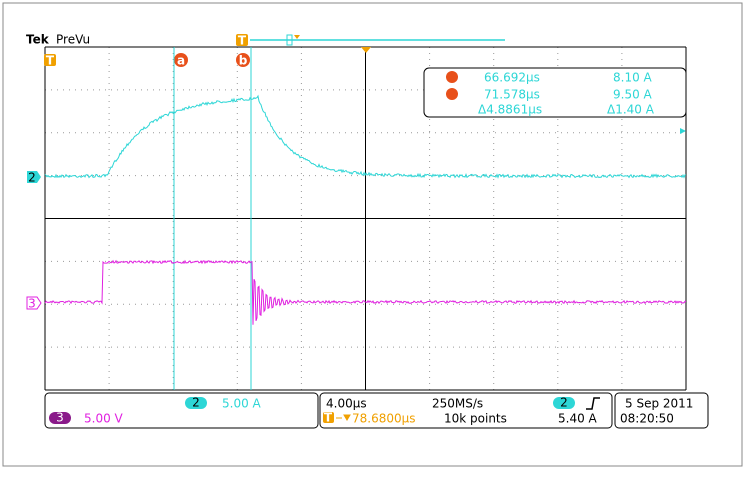  What do you see at coordinates (181, 410) in the screenshot?
I see `channel-box` at bounding box center [181, 410].